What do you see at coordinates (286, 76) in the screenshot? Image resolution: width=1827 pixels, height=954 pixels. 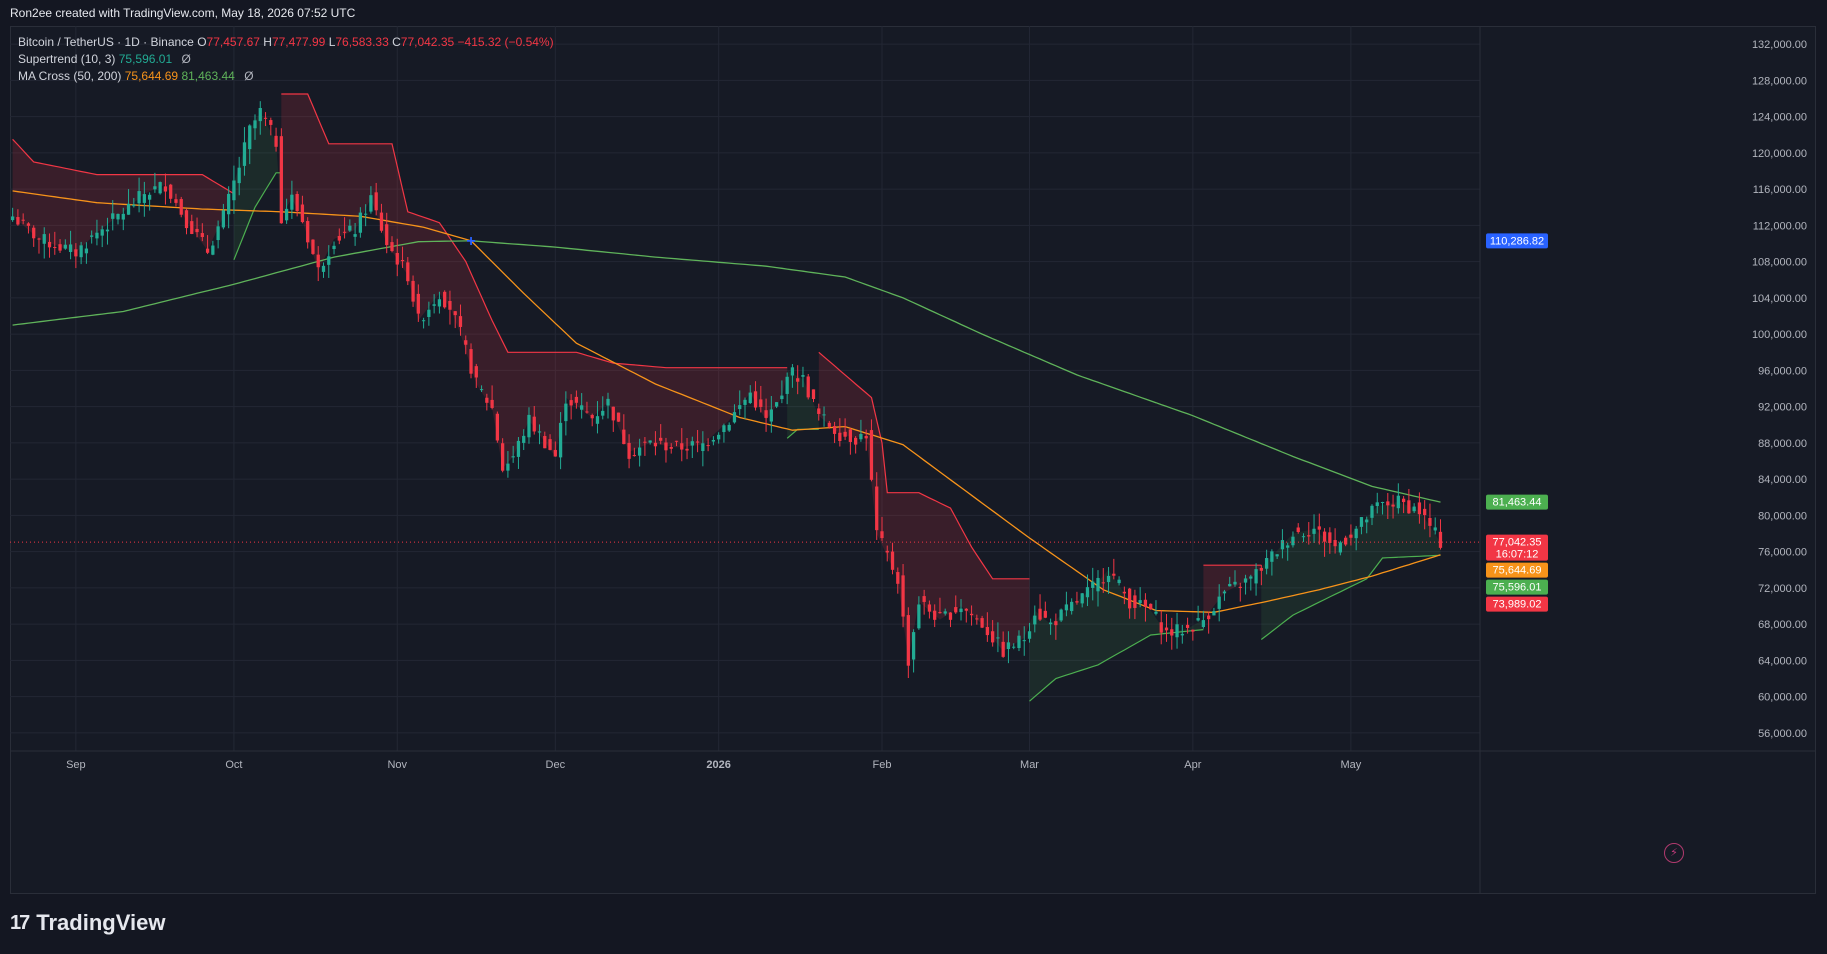 I see `legend-ma-row: MA Cross (50, 200) 75,644.69 81,463.44 Ø` at bounding box center [286, 76].